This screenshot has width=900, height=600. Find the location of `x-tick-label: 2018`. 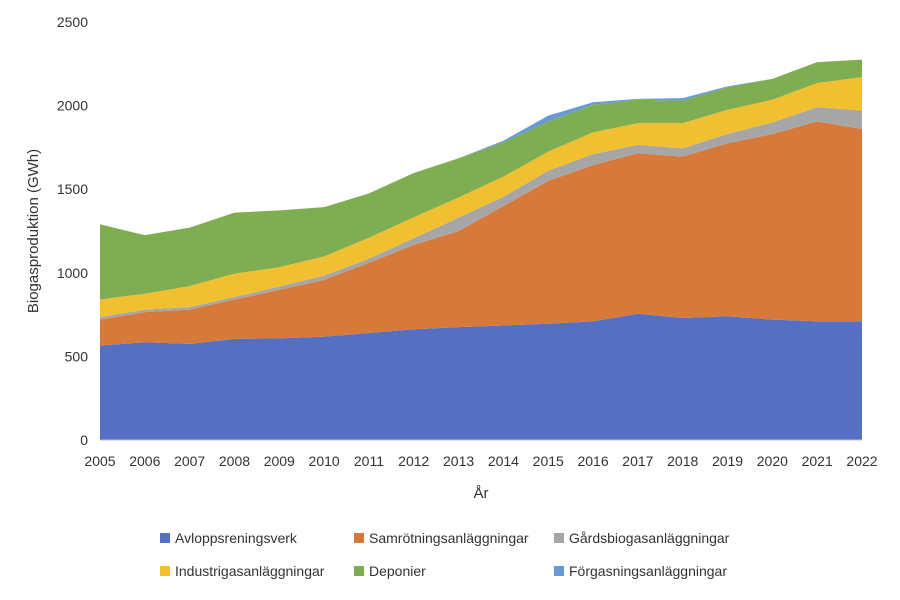

x-tick-label: 2018 is located at coordinates (682, 461).